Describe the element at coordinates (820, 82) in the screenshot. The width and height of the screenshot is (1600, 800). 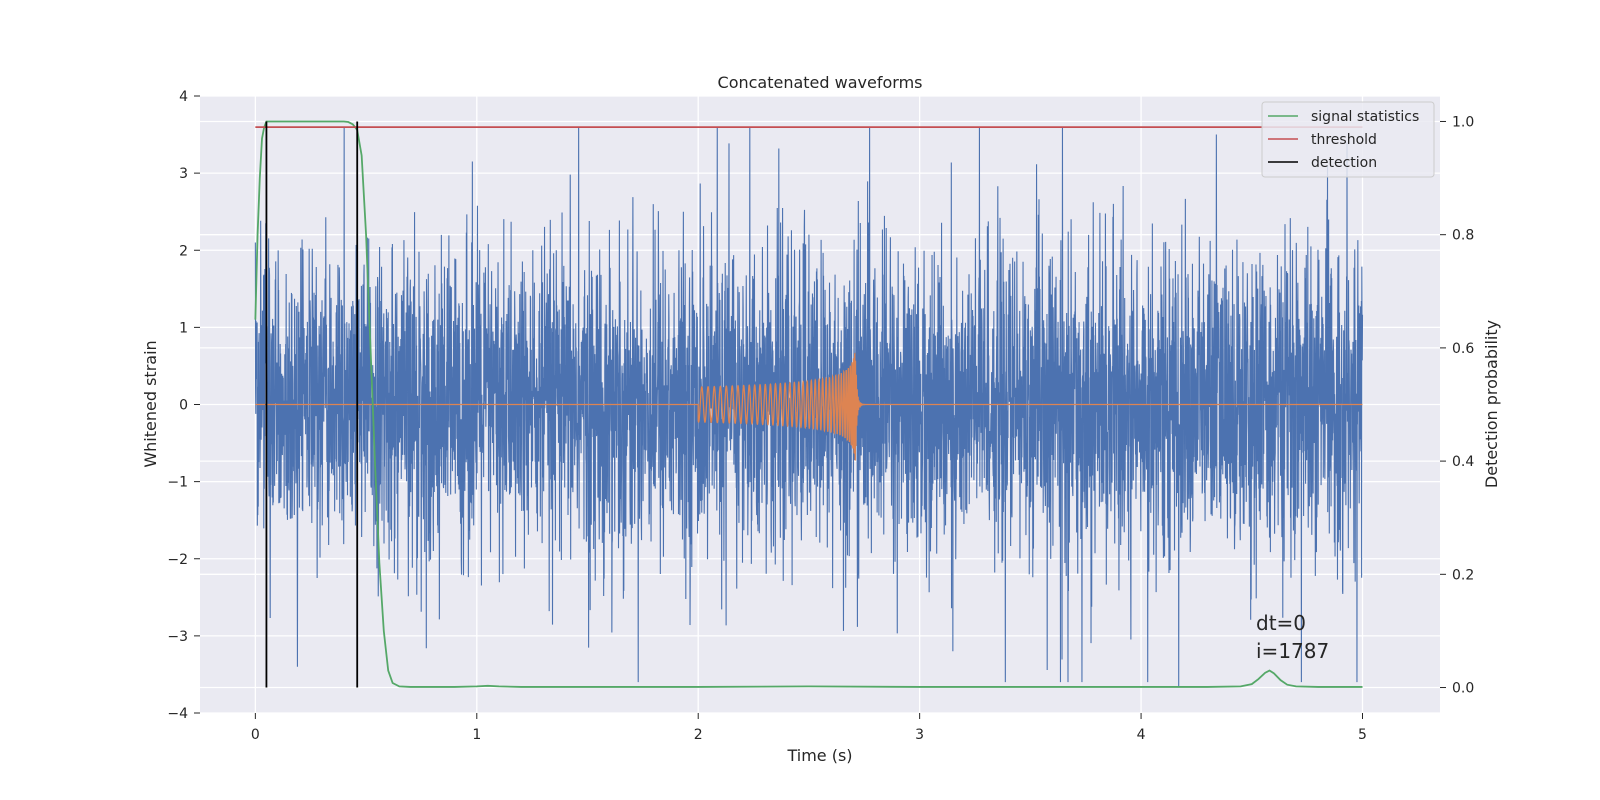
I see `chart-title: Concatenated waveforms` at that location.